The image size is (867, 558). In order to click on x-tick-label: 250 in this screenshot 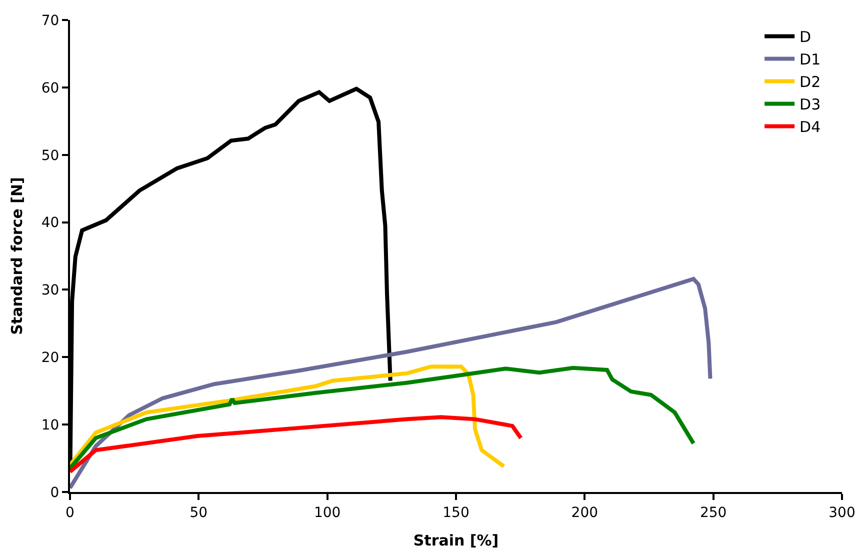, I will do `click(713, 512)`.